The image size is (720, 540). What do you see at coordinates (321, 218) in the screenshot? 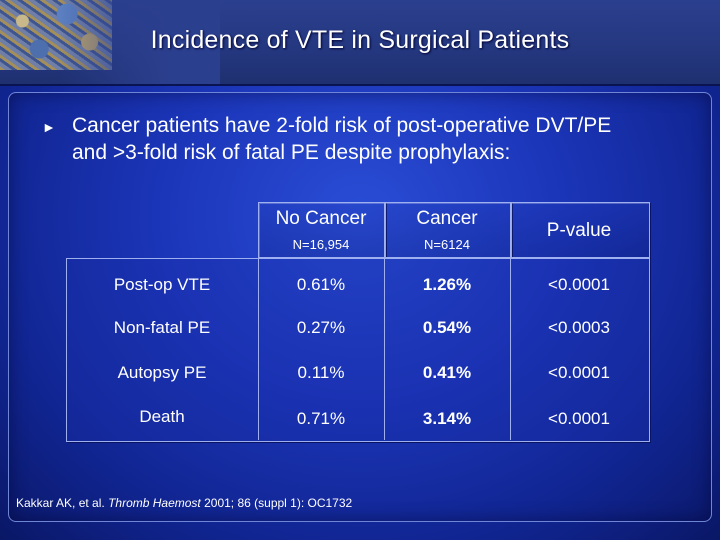
I see `column-label-no-cancer: No Cancer` at bounding box center [321, 218].